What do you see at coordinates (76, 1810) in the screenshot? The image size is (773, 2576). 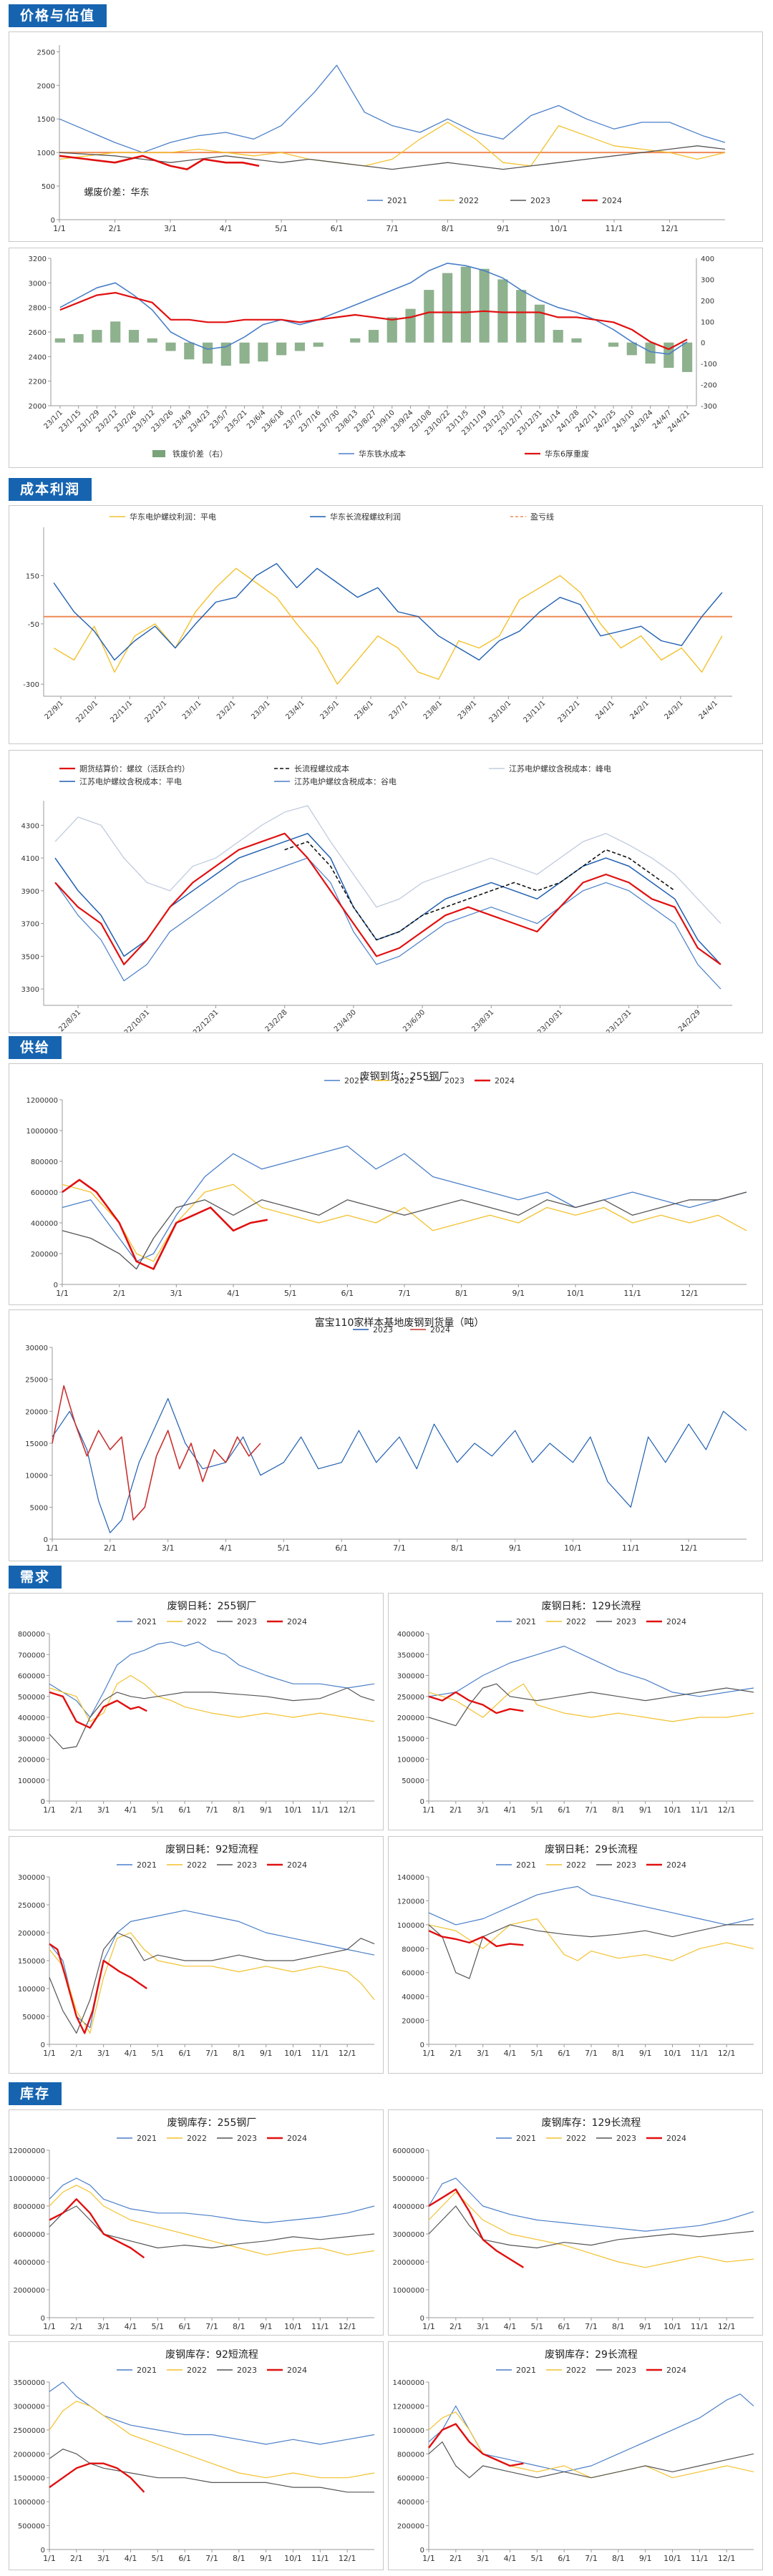 I see `c7-xtick-label: 2/1` at bounding box center [76, 1810].